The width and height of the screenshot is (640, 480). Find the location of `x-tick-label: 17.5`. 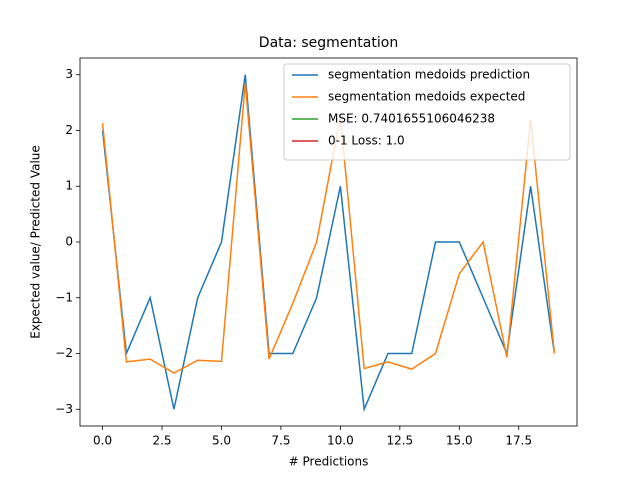

x-tick-label: 17.5 is located at coordinates (518, 441).